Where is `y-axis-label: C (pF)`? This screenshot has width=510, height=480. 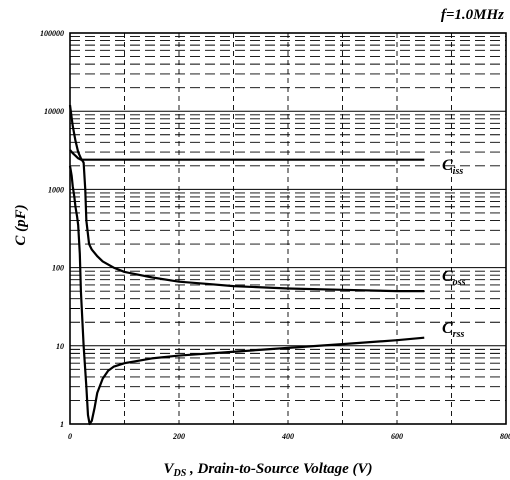
y-axis-label: C (pF) is located at coordinates (21, 224).